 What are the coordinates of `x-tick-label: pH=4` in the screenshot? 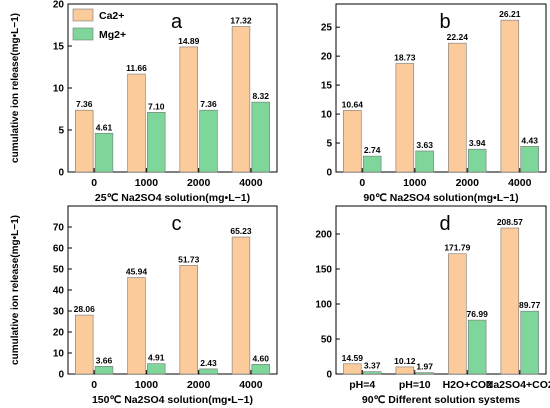 It's located at (362, 385).